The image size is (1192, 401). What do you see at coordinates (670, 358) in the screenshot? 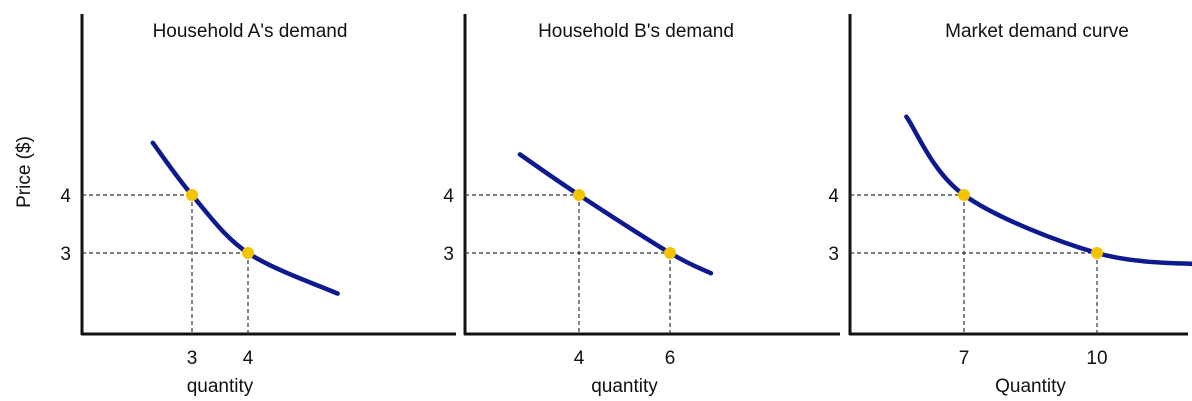
I see `x-tick-label: 6` at bounding box center [670, 358].